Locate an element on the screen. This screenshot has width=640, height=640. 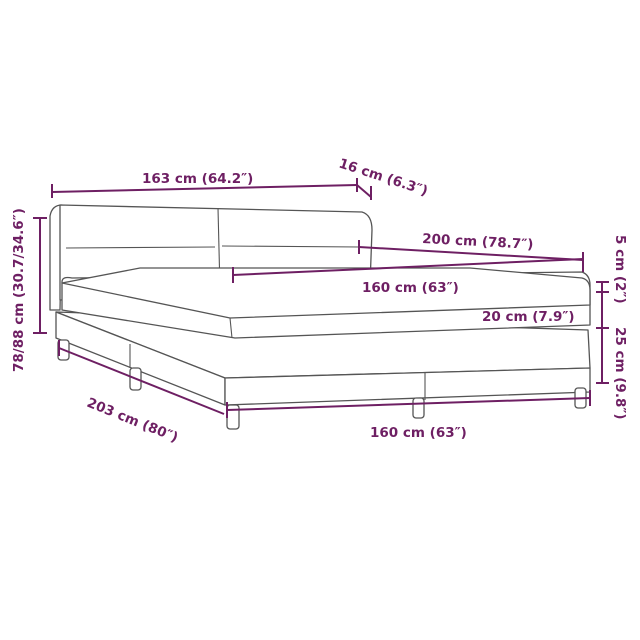
topper-height-label: 5 cm (2″) is located at coordinates (620, 269).